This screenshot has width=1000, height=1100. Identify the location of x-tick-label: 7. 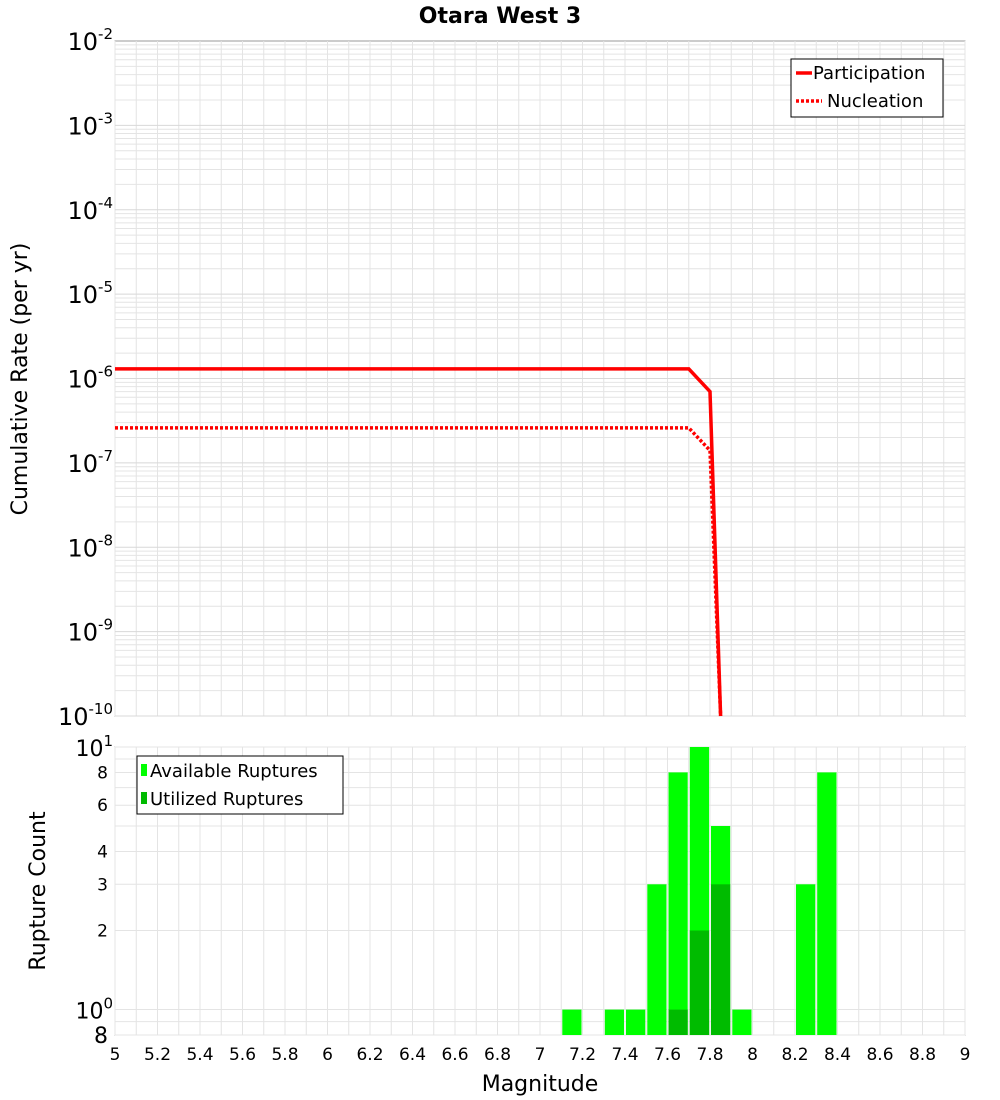
(540, 1055).